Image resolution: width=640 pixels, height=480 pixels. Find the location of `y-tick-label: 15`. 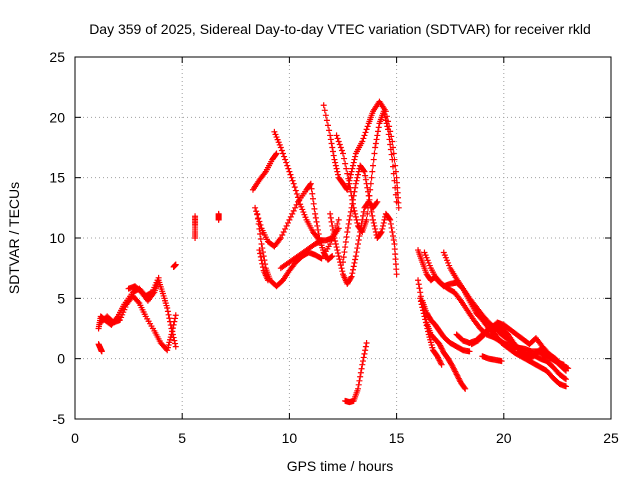

y-tick-label: 15 is located at coordinates (57, 178).